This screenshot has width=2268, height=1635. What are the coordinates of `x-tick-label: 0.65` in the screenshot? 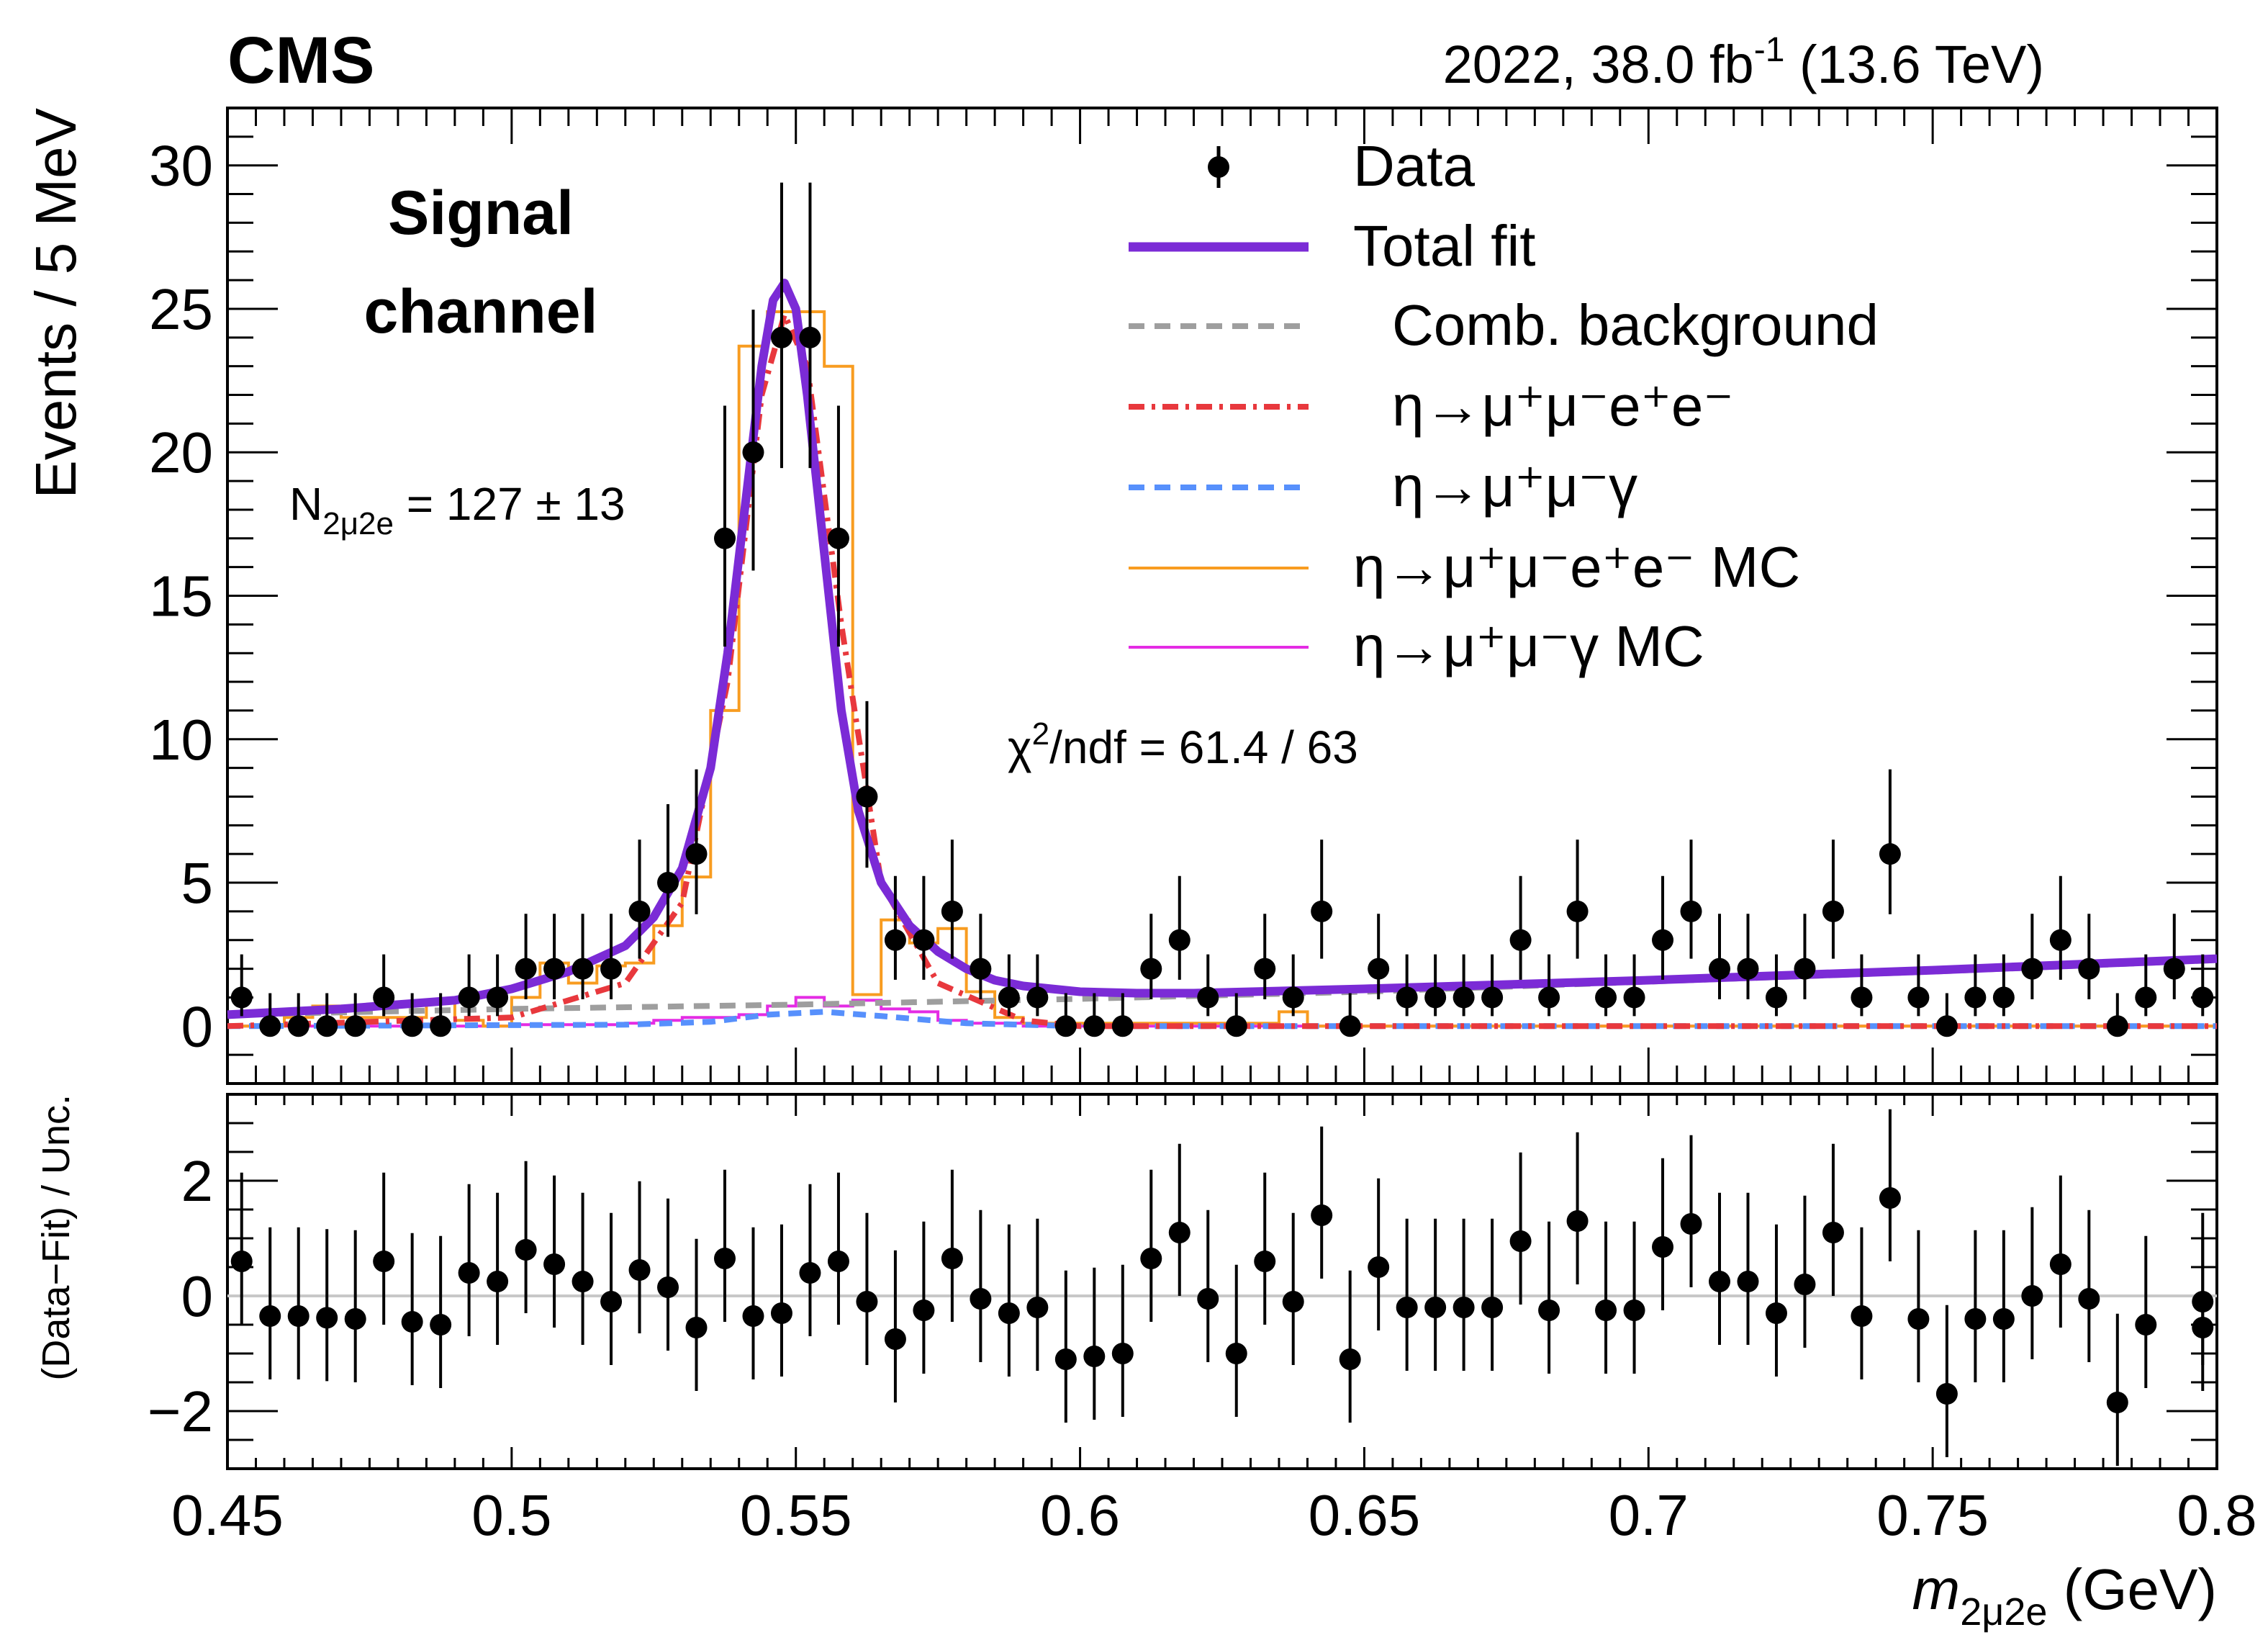 It's located at (1365, 1515).